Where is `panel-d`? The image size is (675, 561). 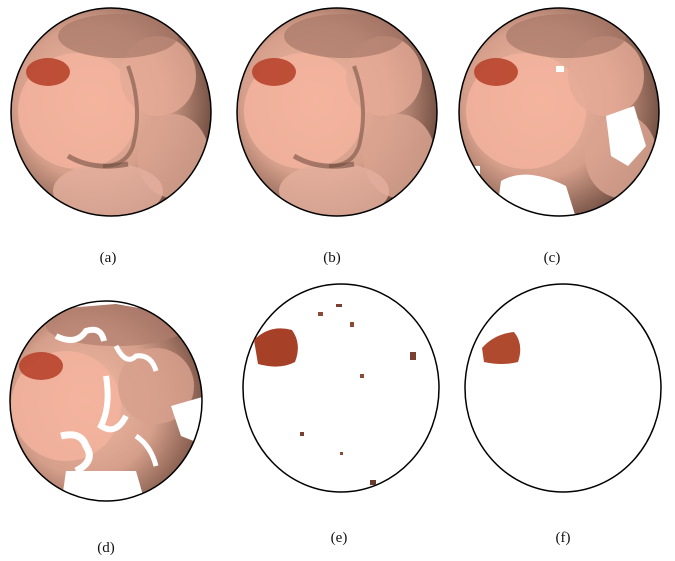
panel-d is located at coordinates (106, 401).